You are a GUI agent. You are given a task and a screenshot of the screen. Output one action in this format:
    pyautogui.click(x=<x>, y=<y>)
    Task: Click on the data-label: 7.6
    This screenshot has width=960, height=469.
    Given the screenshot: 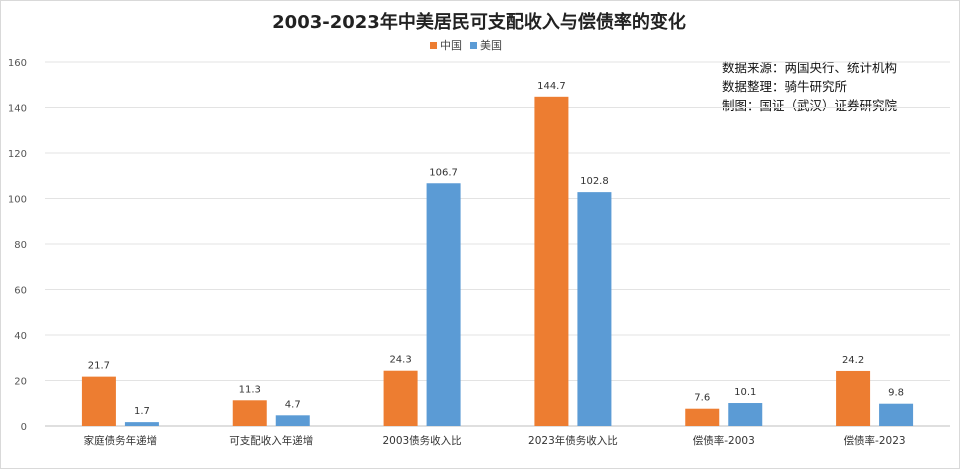 What is the action you would take?
    pyautogui.click(x=702, y=398)
    